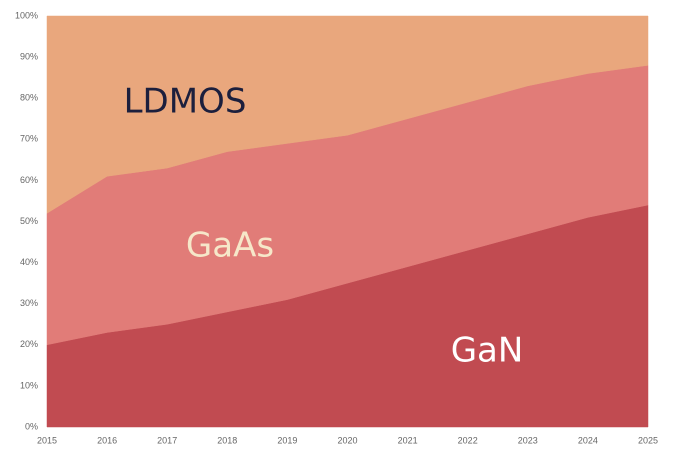 The width and height of the screenshot is (680, 458). Describe the element at coordinates (167, 440) in the screenshot. I see `x-tick-label: 2017` at that location.